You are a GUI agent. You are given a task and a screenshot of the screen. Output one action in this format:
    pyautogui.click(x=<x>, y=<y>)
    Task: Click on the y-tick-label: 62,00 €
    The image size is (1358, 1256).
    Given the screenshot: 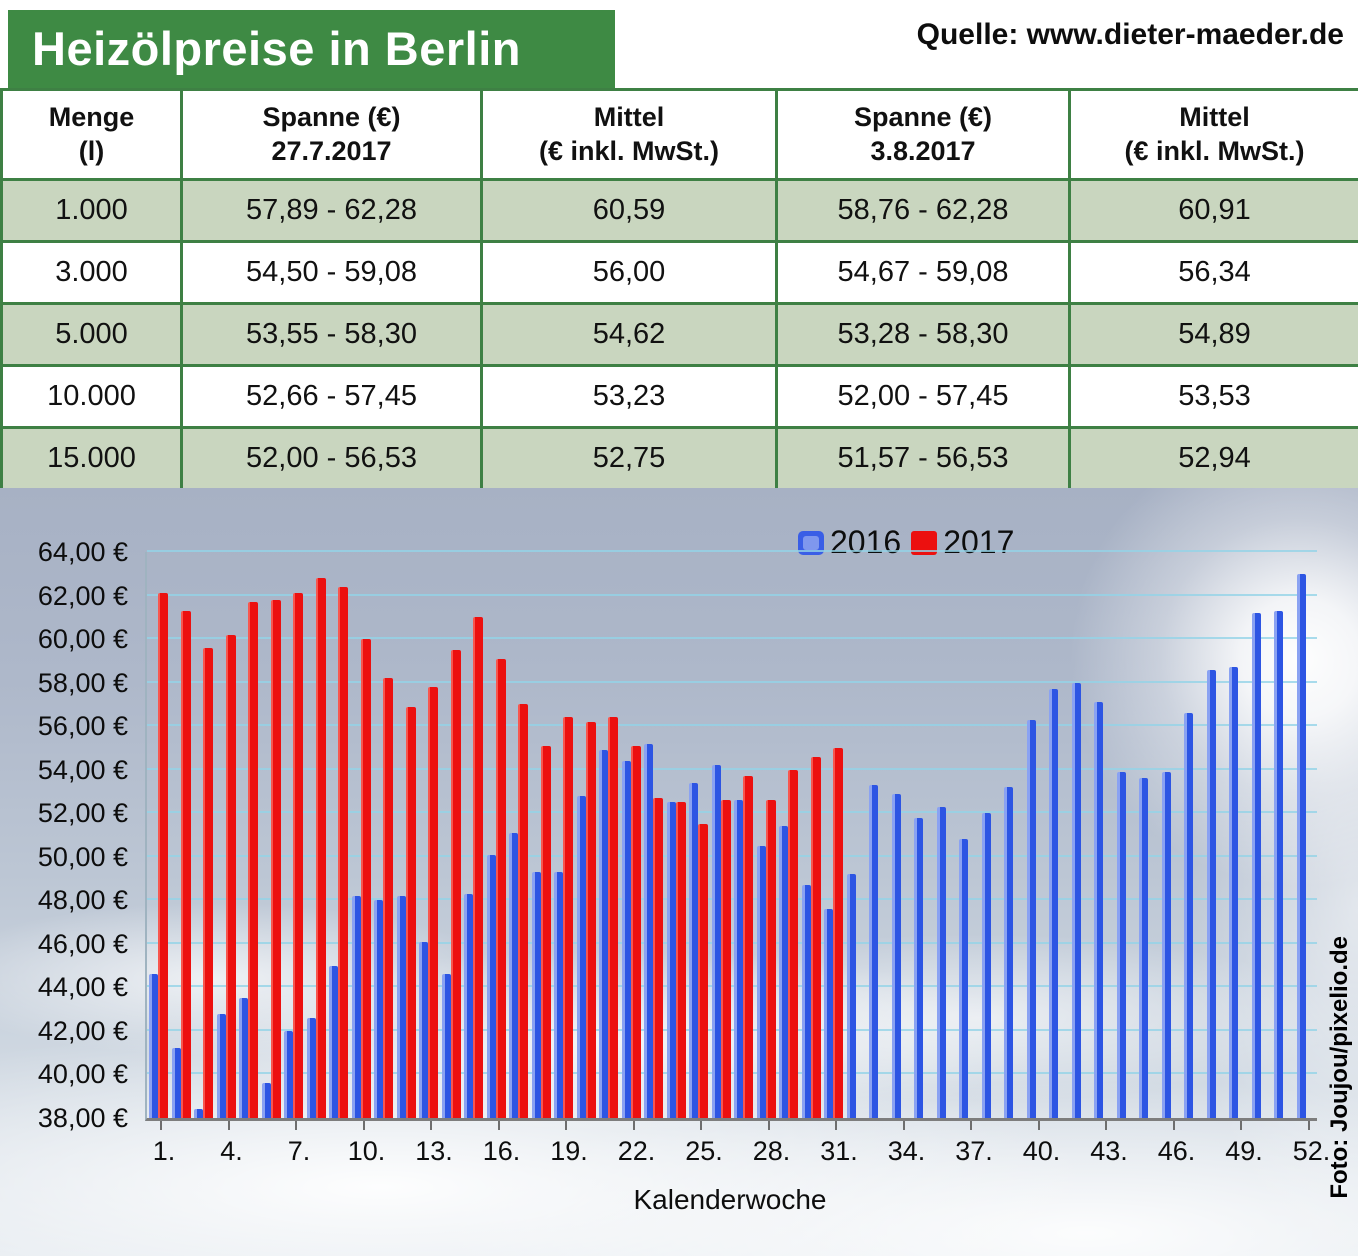 What is the action you would take?
    pyautogui.click(x=82, y=595)
    